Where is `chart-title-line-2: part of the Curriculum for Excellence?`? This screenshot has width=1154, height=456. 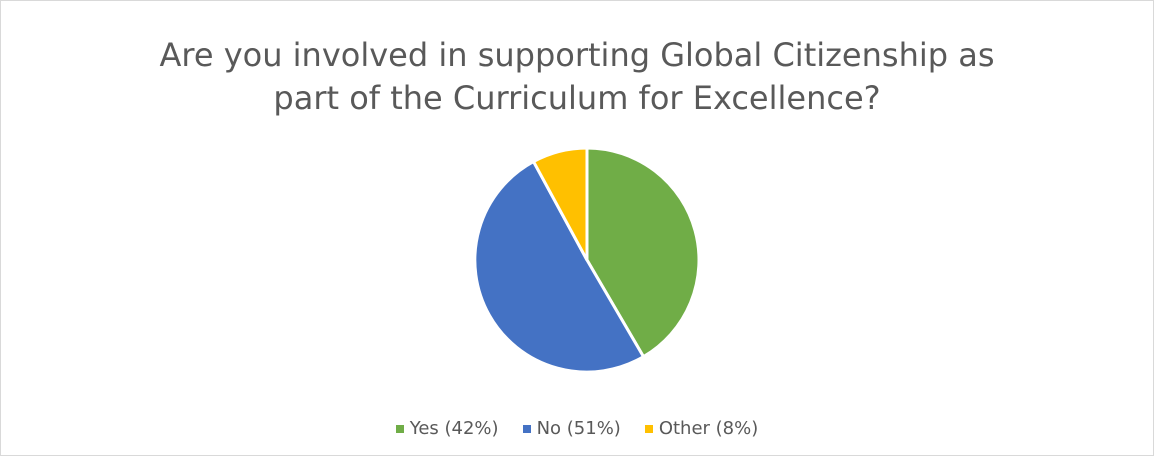
chart-title-line-2: part of the Curriculum for Excellence? is located at coordinates (577, 98).